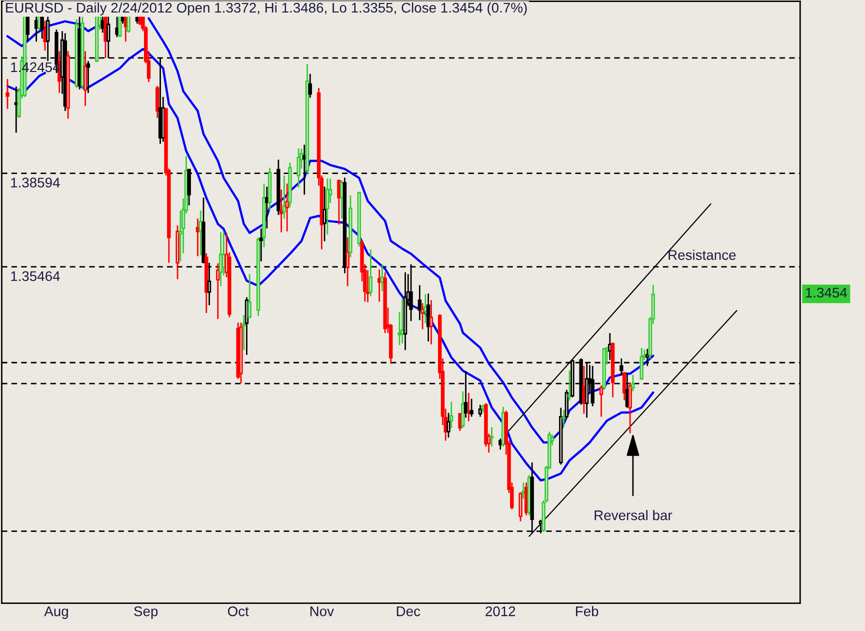 The height and width of the screenshot is (631, 865). I want to click on x-tick-label: Sep, so click(146, 612).